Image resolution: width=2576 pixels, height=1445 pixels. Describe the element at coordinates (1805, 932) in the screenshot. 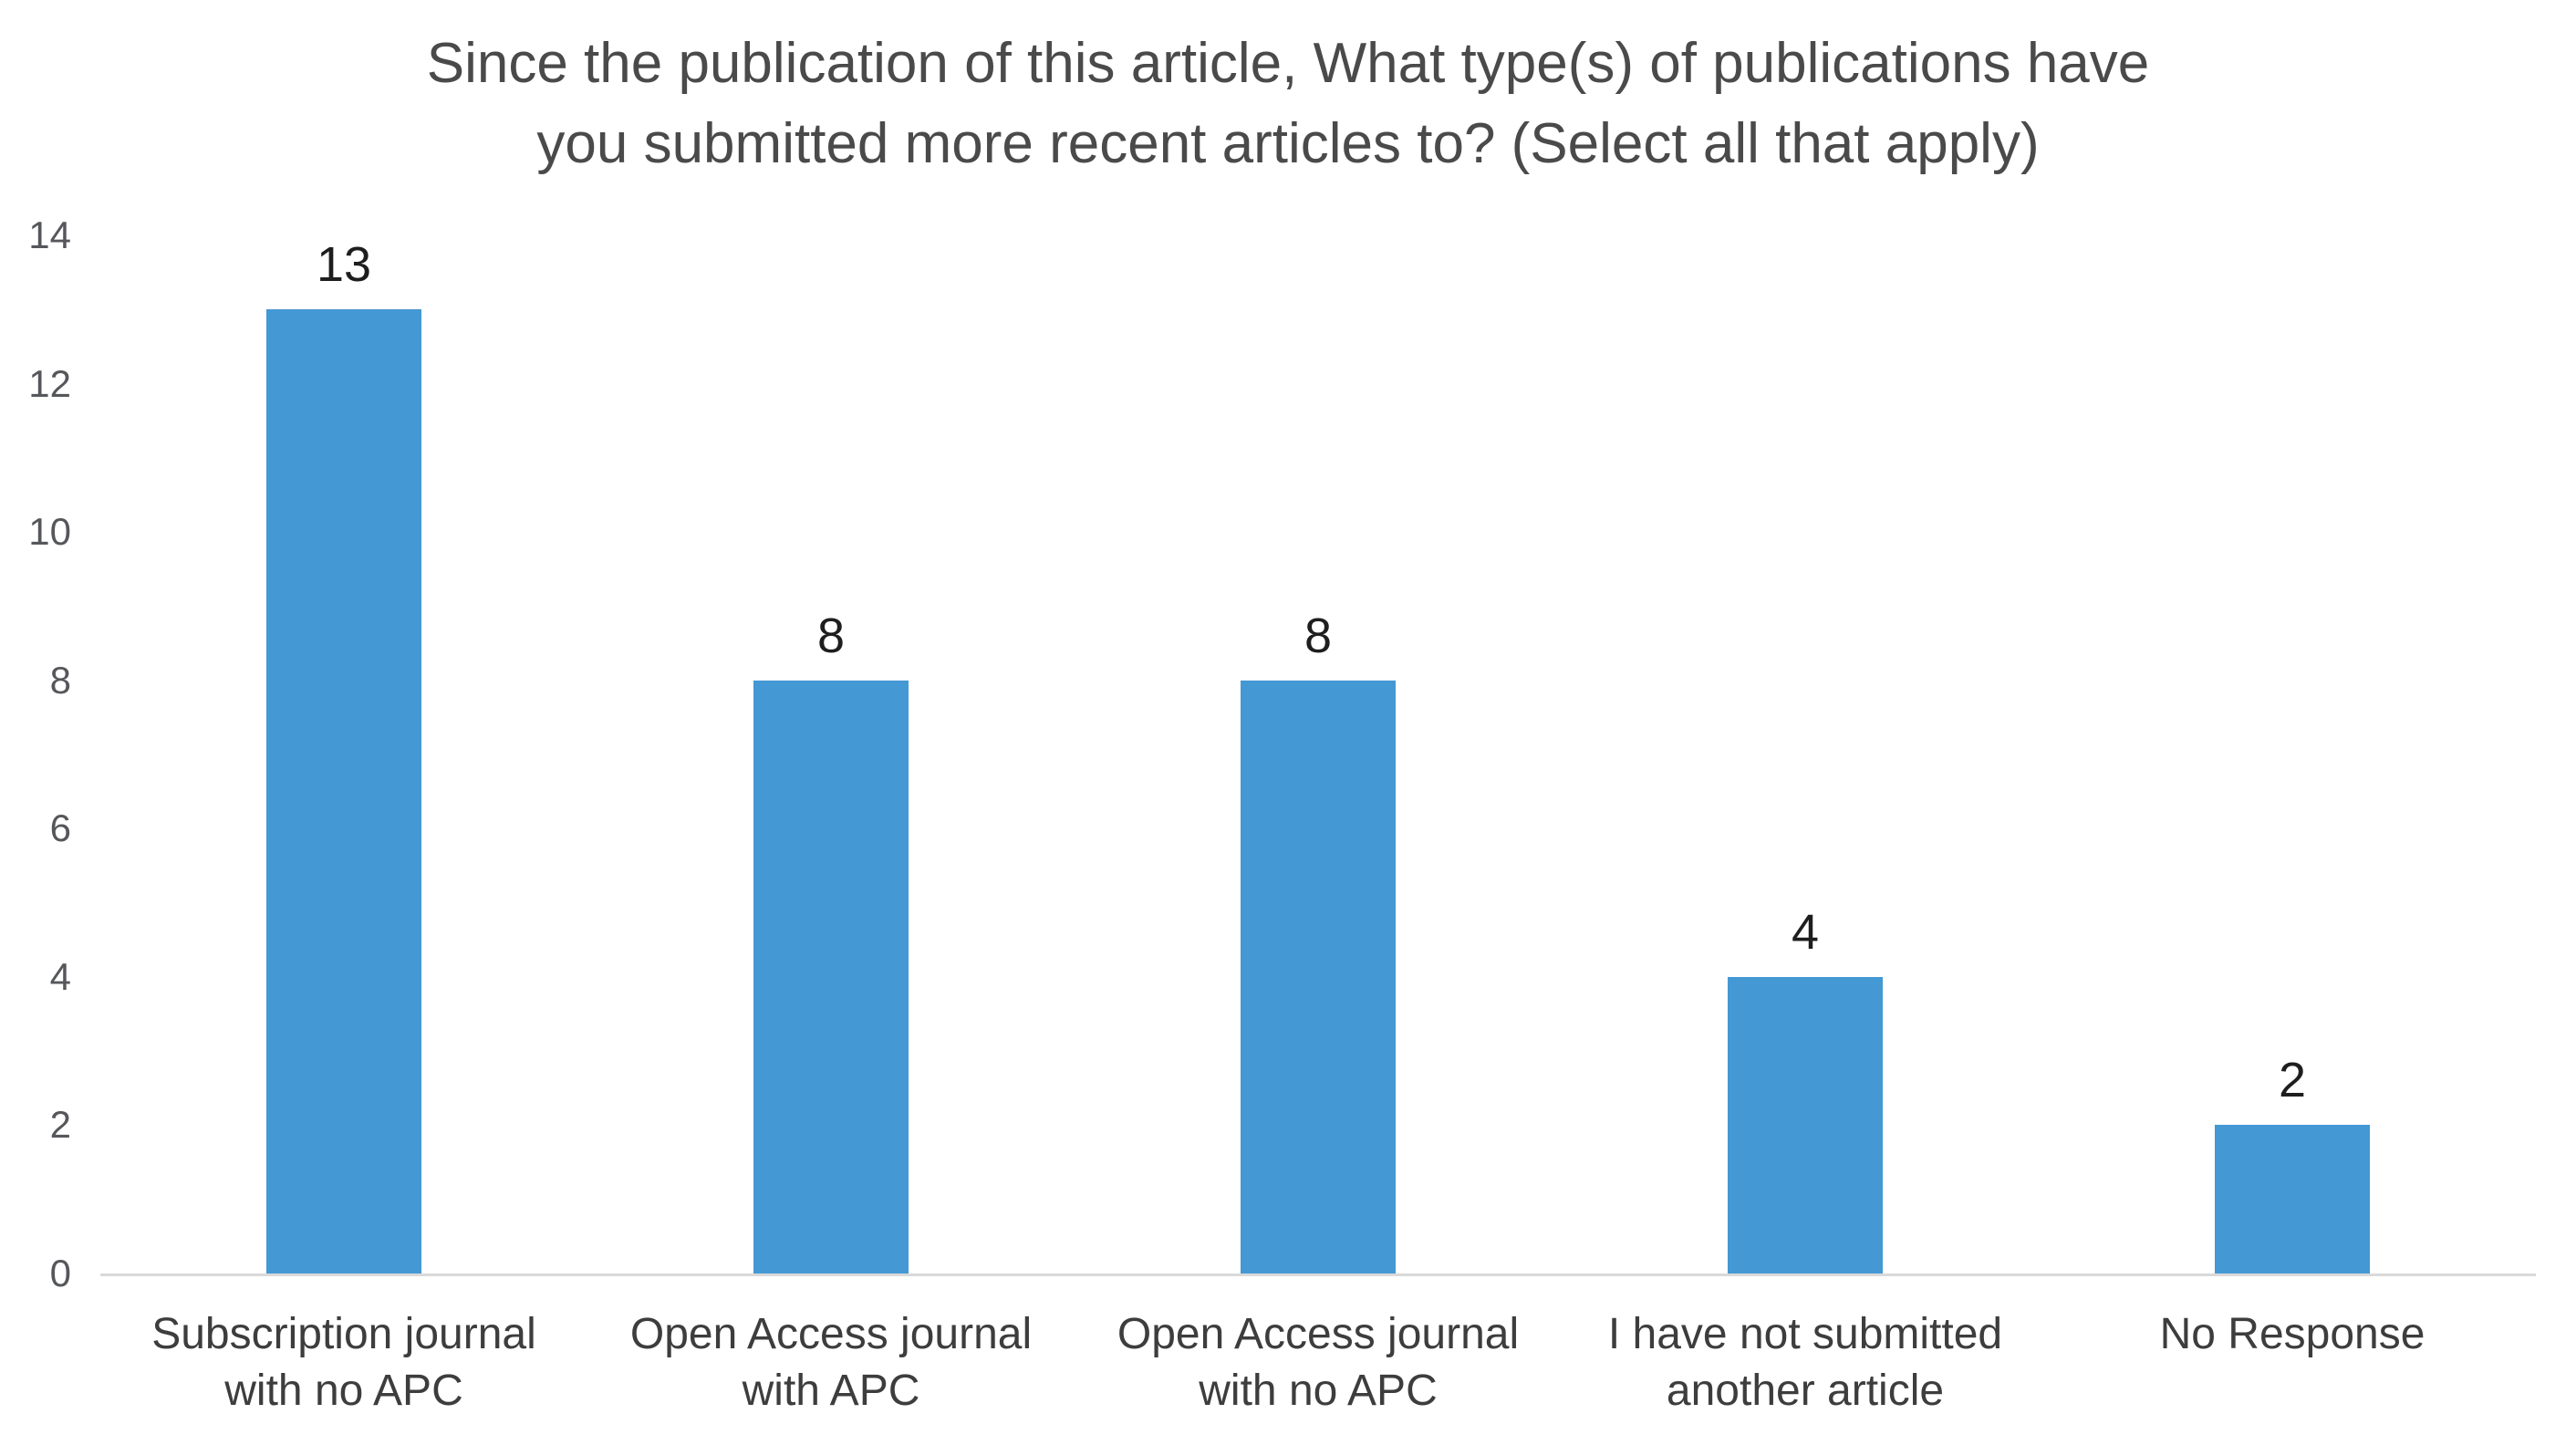

I see `bar-value-label: 4` at that location.